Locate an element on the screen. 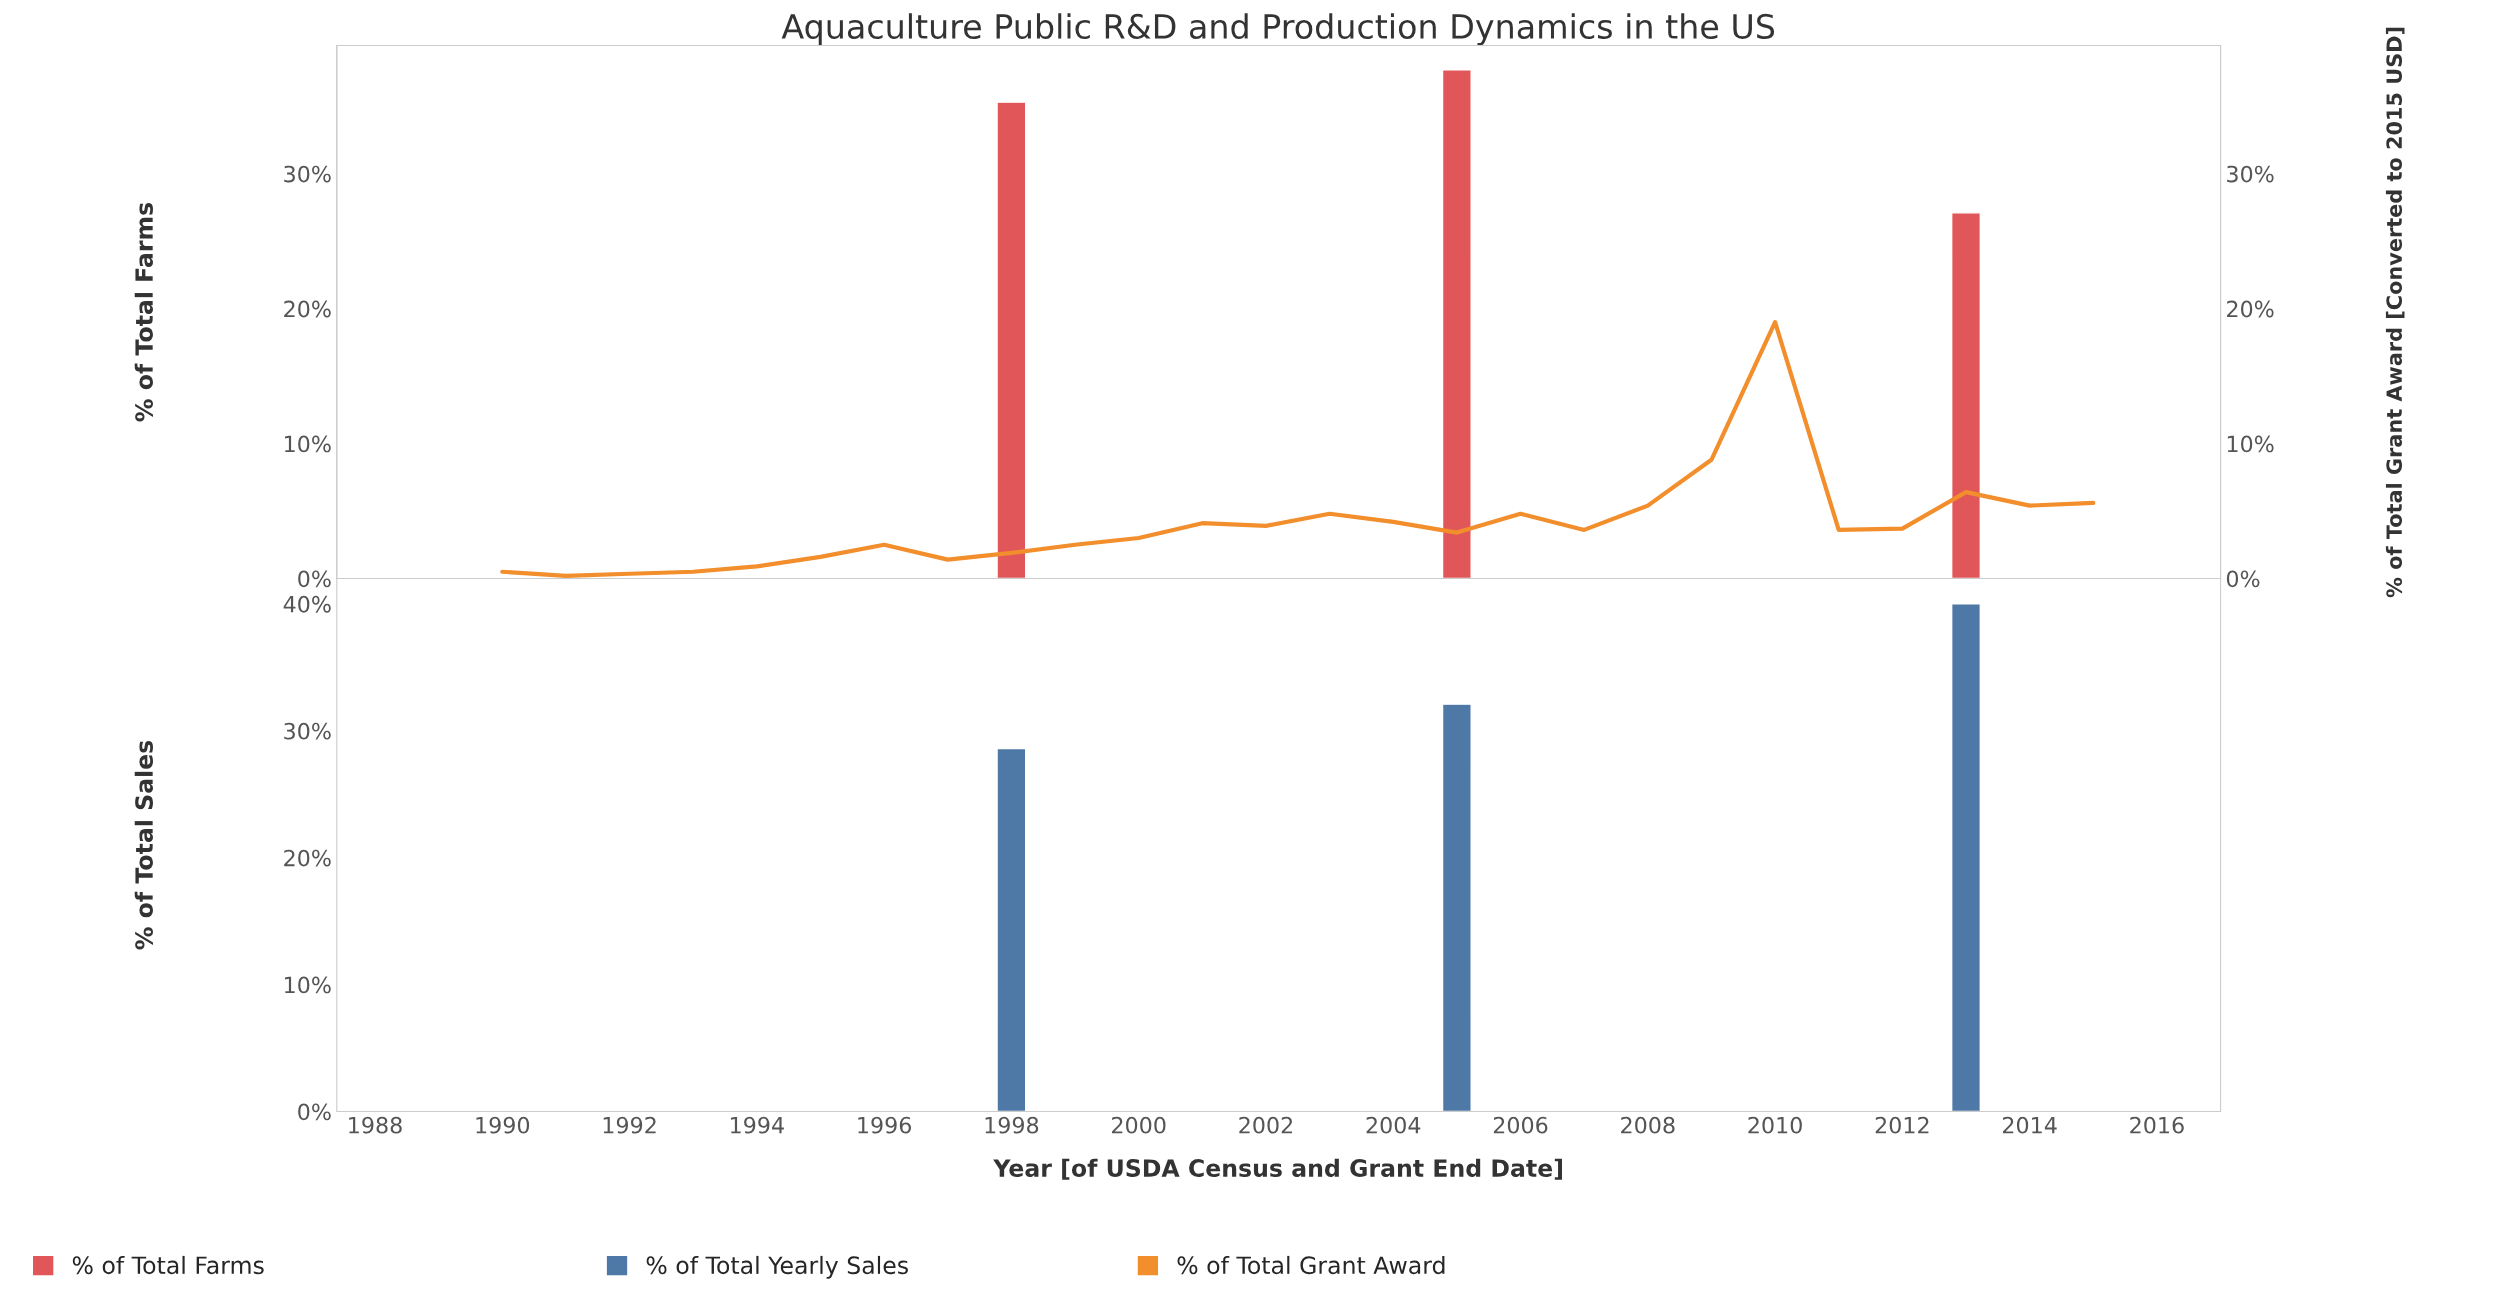 The width and height of the screenshot is (2495, 1300). legend-label: % of Total Grant Award is located at coordinates (1311, 1265).